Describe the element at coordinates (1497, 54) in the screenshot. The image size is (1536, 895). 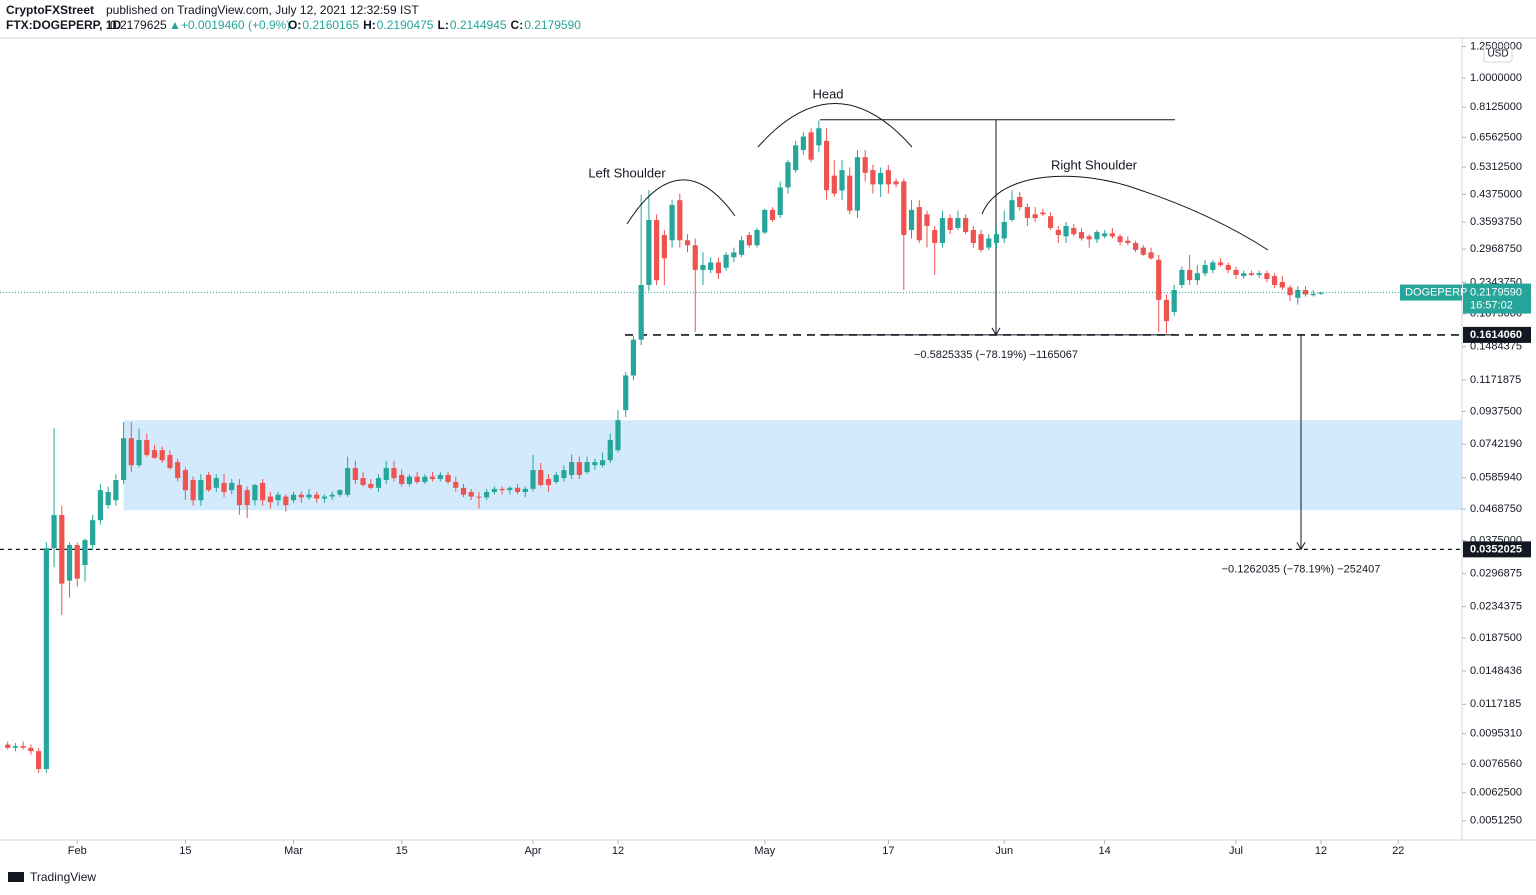
I see `currency: USD` at that location.